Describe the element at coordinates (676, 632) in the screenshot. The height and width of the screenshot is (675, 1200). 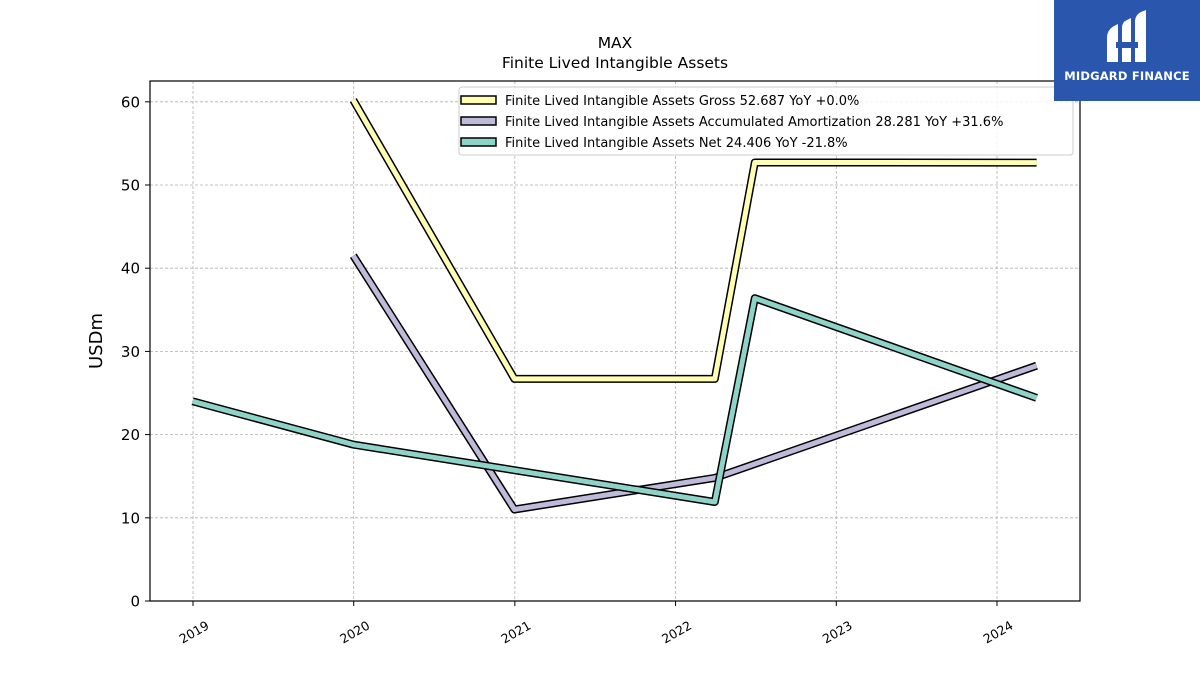
I see `x-tick-label: 2022` at that location.